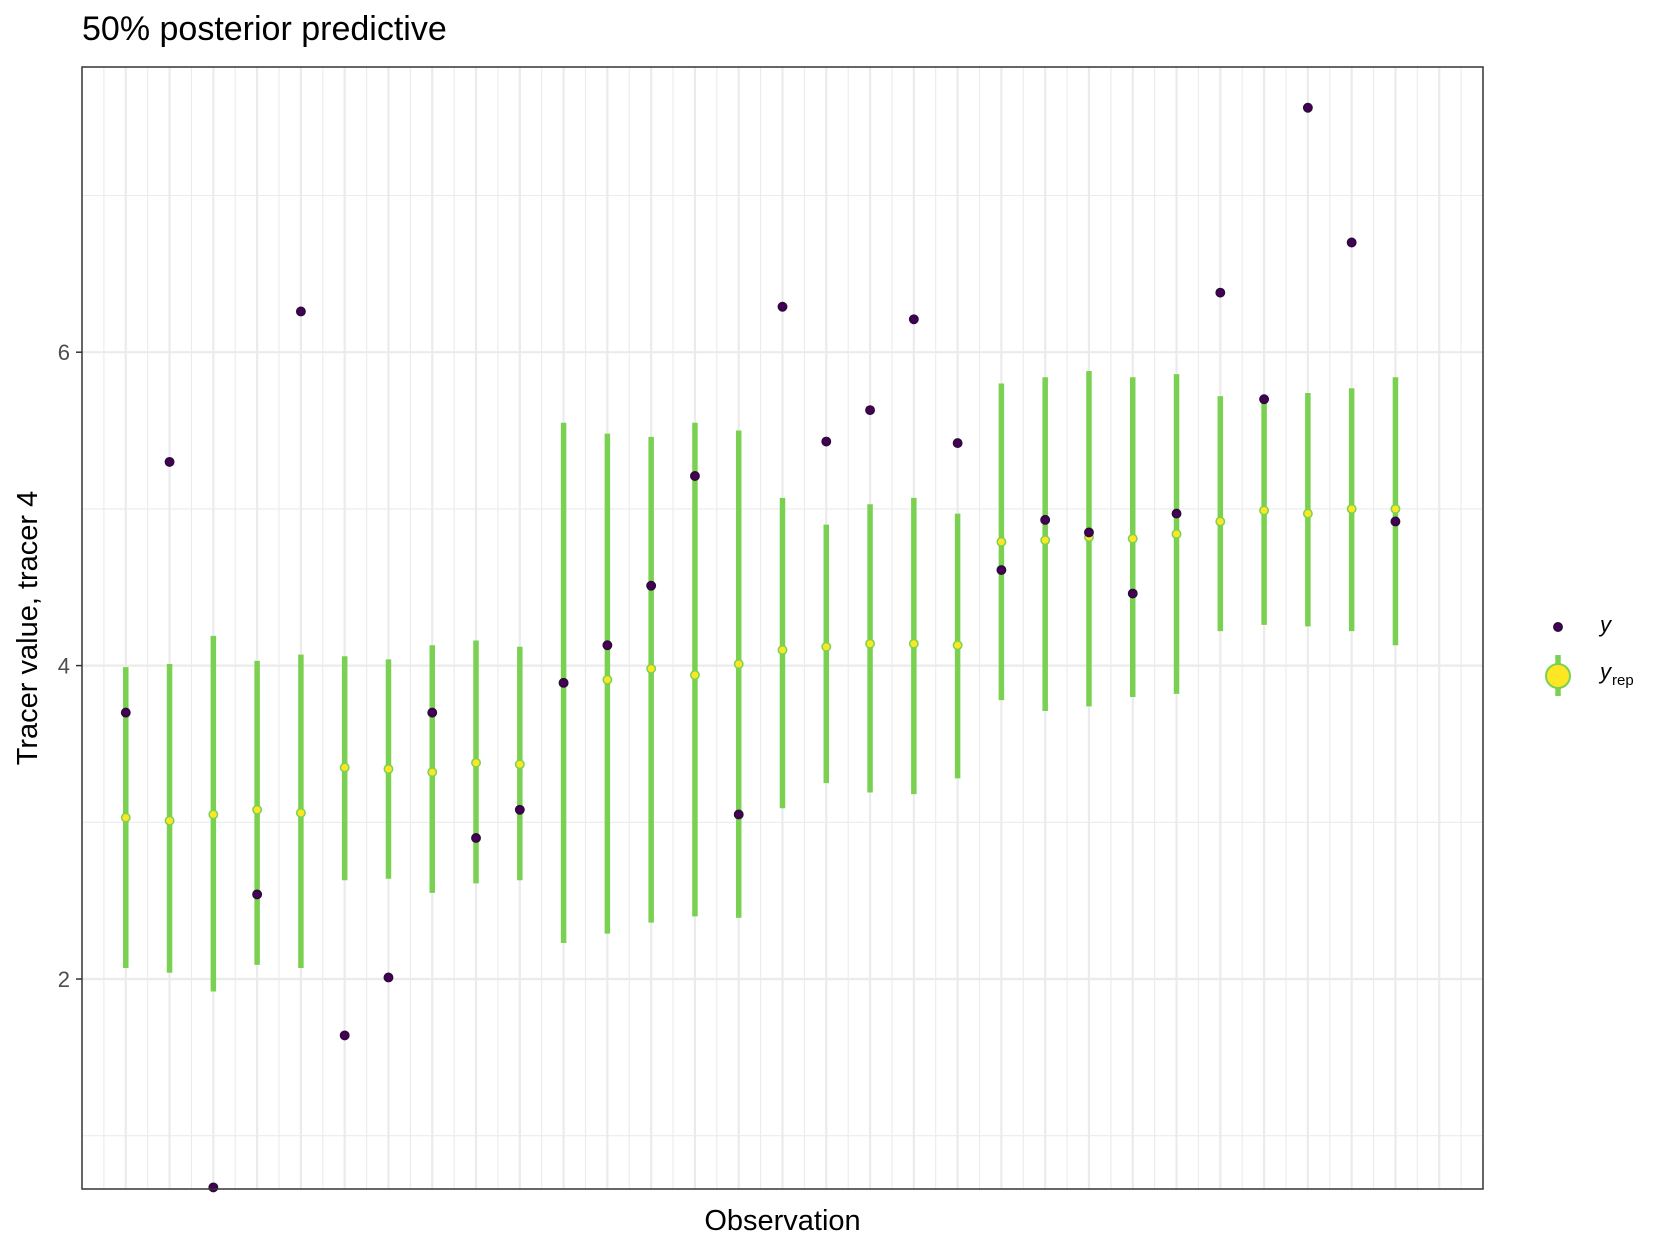  Describe the element at coordinates (64, 979) in the screenshot. I see `y-tick-label: 2` at that location.